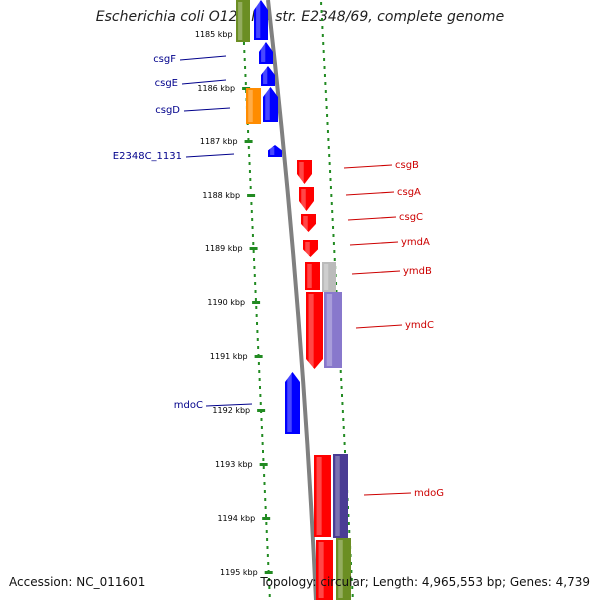 The image size is (600, 600). What do you see at coordinates (164, 59) in the screenshot?
I see `gene-label-csgF: csgF` at bounding box center [164, 59].